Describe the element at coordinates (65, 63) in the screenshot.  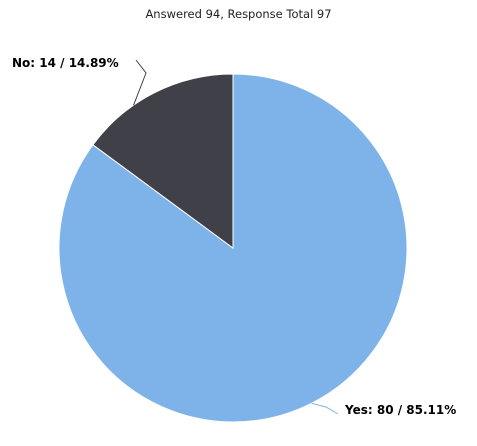
I see `slice-label-no: No: 14 / 14.89%` at that location.